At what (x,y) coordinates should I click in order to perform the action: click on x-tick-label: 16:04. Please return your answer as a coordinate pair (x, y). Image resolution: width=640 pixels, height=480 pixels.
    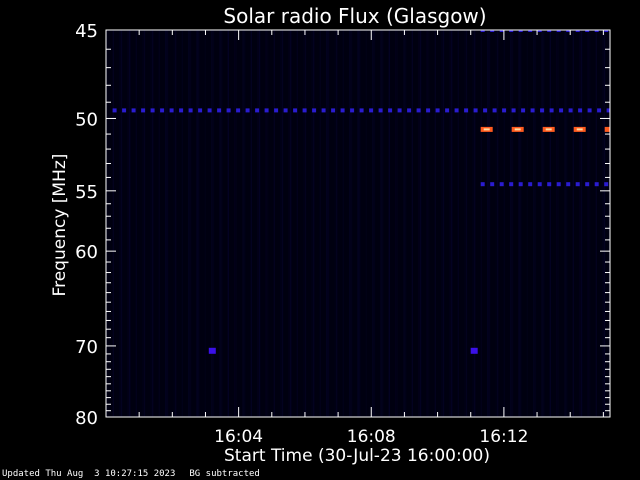
    Looking at the image, I should click on (238, 437).